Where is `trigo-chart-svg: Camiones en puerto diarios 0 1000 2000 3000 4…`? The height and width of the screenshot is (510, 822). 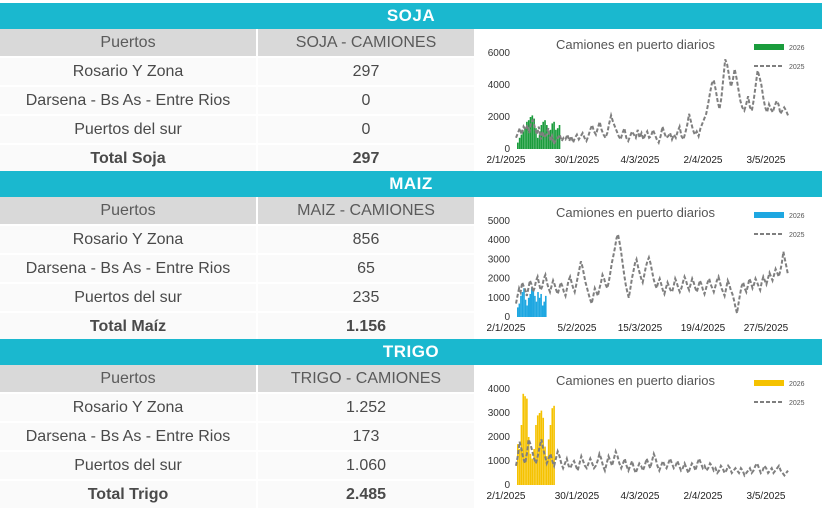 trigo-chart-svg: Camiones en puerto diarios 0 1000 2000 3000 4… is located at coordinates (646, 437).